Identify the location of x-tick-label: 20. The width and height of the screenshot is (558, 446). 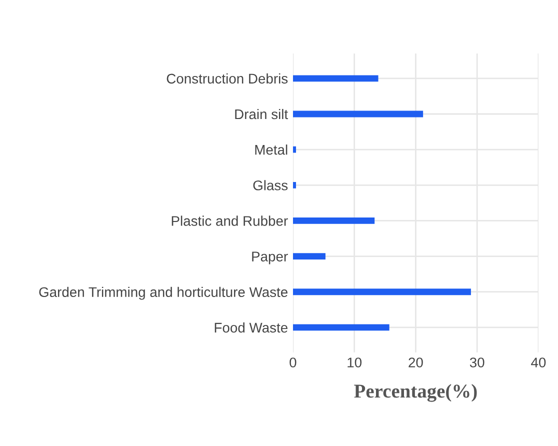
(415, 363).